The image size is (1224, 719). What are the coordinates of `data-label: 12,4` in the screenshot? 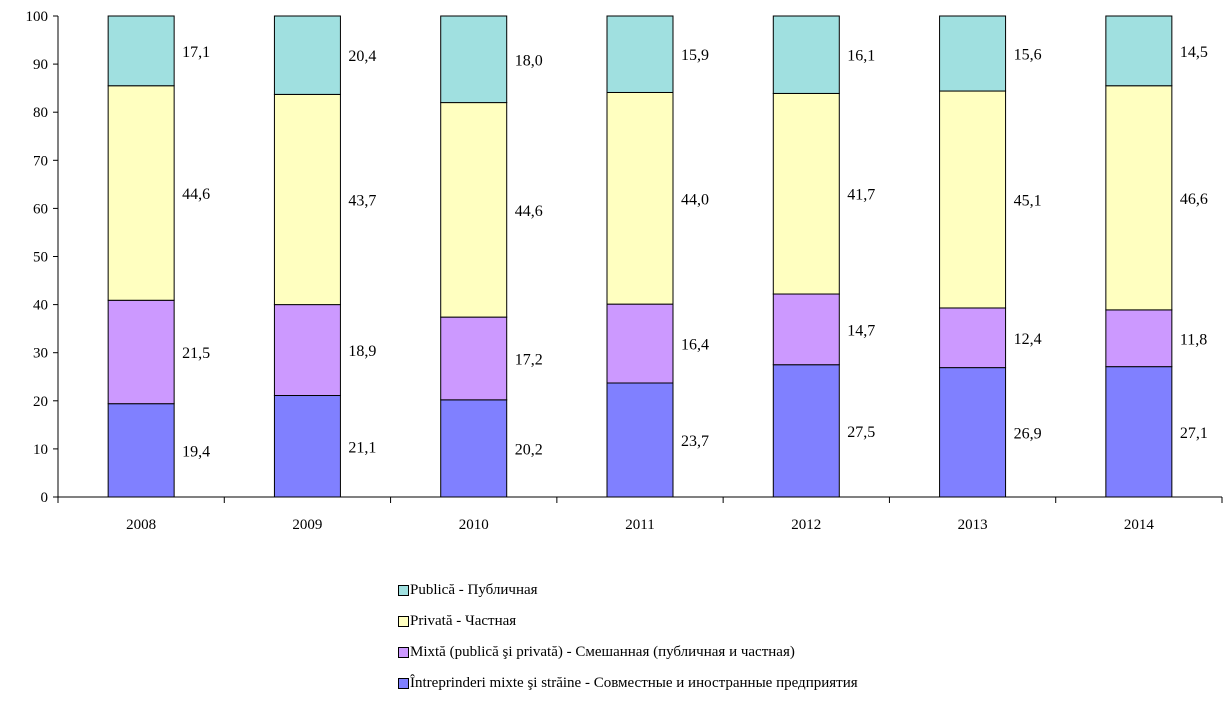 It's located at (1028, 339).